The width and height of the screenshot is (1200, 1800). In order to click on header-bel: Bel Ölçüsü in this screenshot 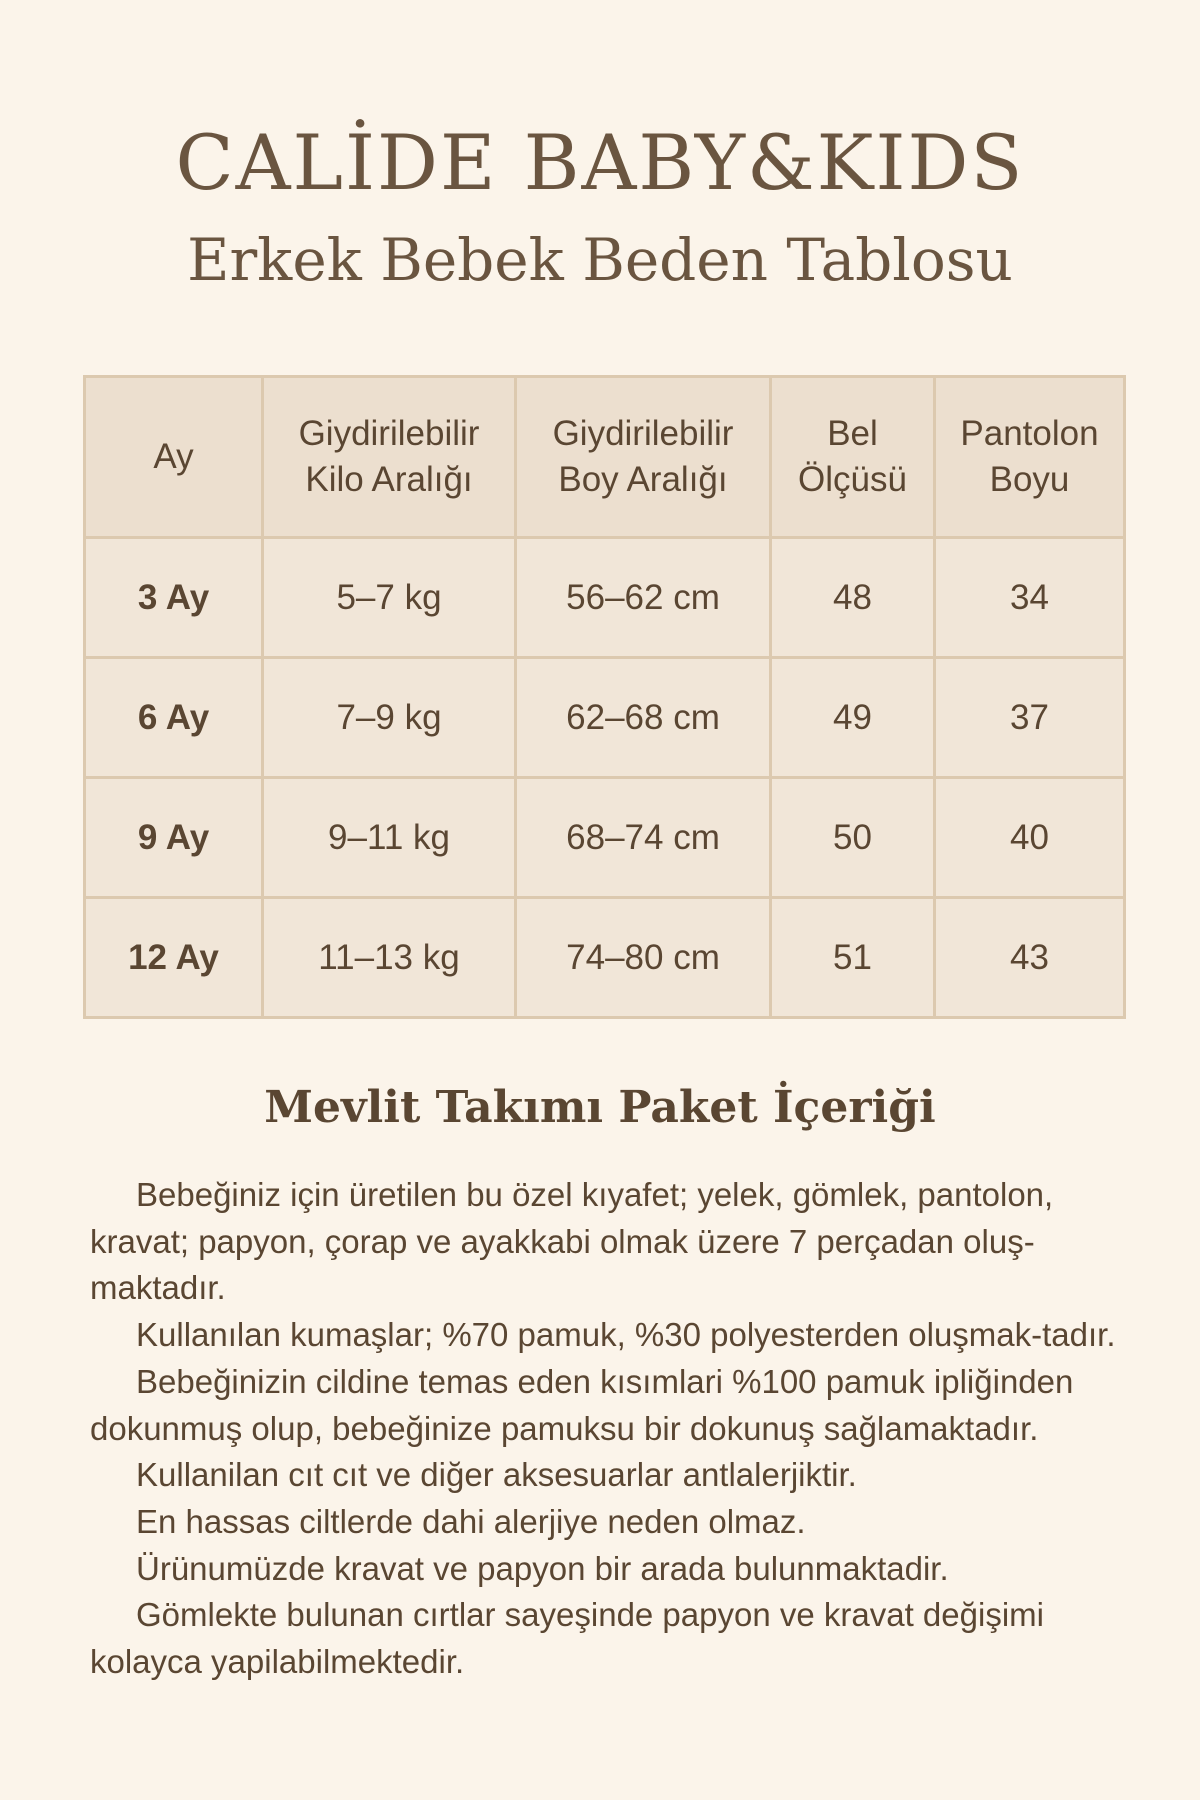, I will do `click(852, 457)`.